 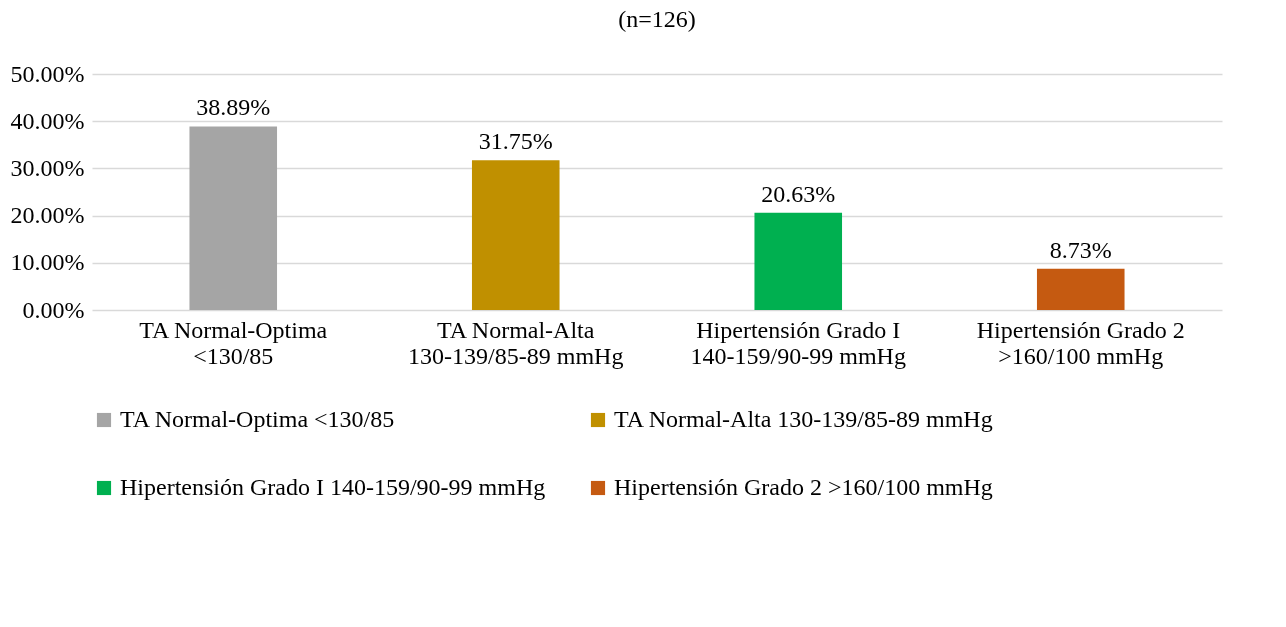 What do you see at coordinates (333, 487) in the screenshot?
I see `legend-label: Hipertensión Grado I 140-159/90-99 mmHg` at bounding box center [333, 487].